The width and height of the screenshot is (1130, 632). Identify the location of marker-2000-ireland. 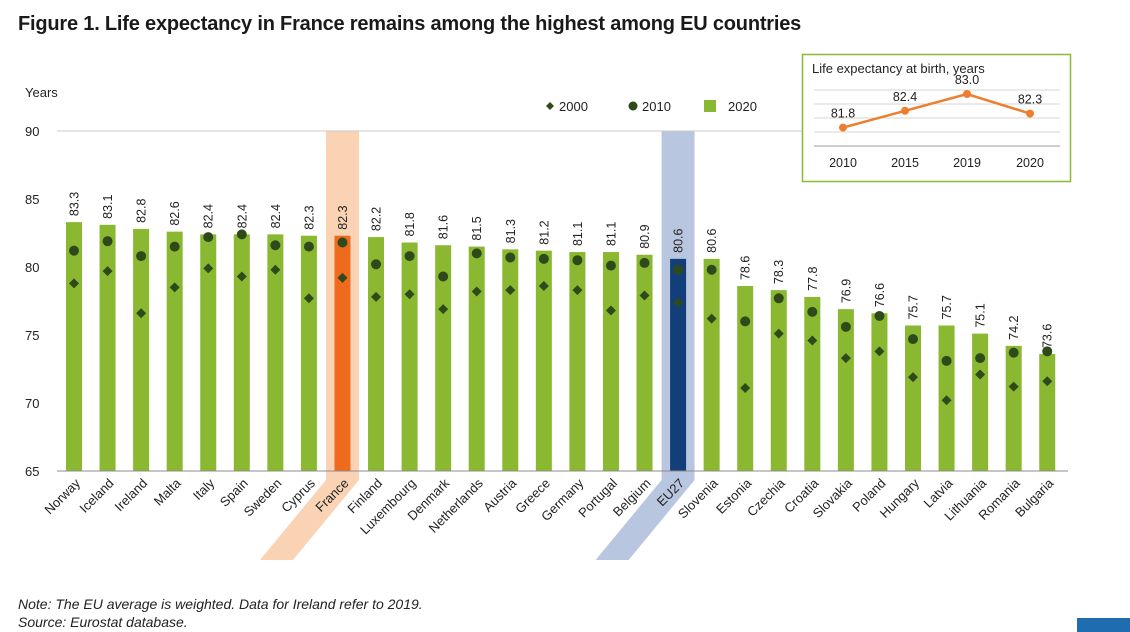
(141, 313).